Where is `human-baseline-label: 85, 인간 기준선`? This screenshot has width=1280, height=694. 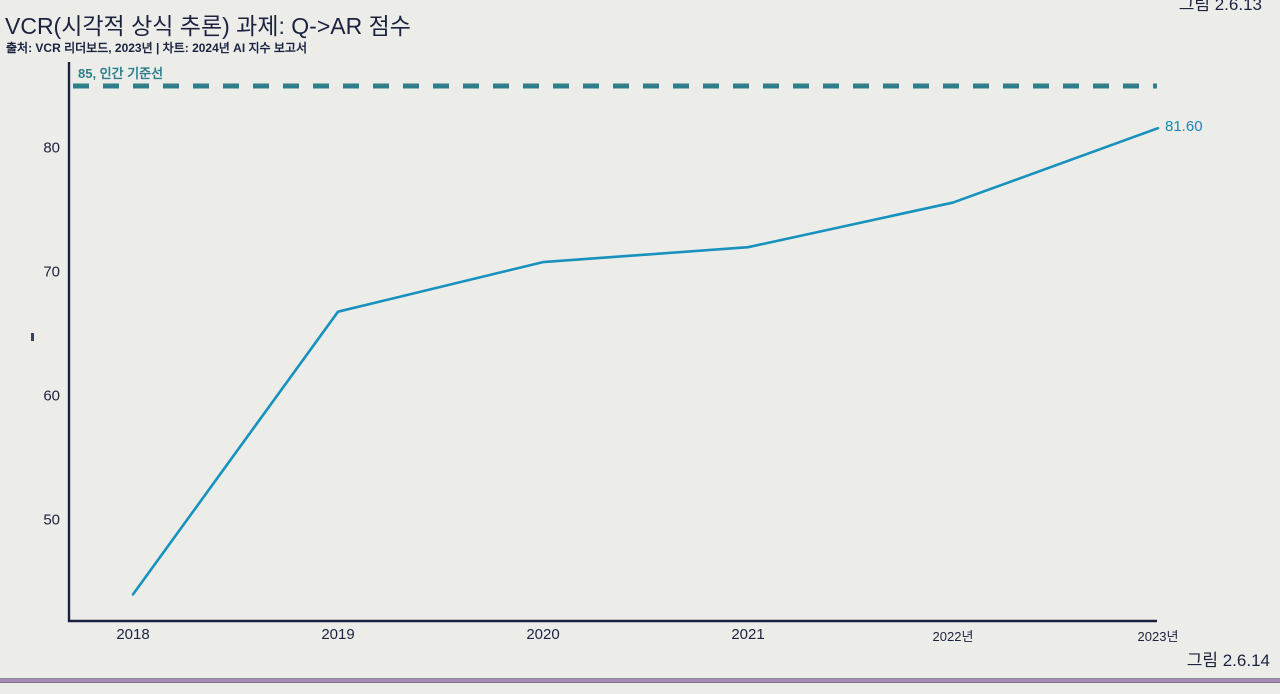 human-baseline-label: 85, 인간 기준선 is located at coordinates (121, 73).